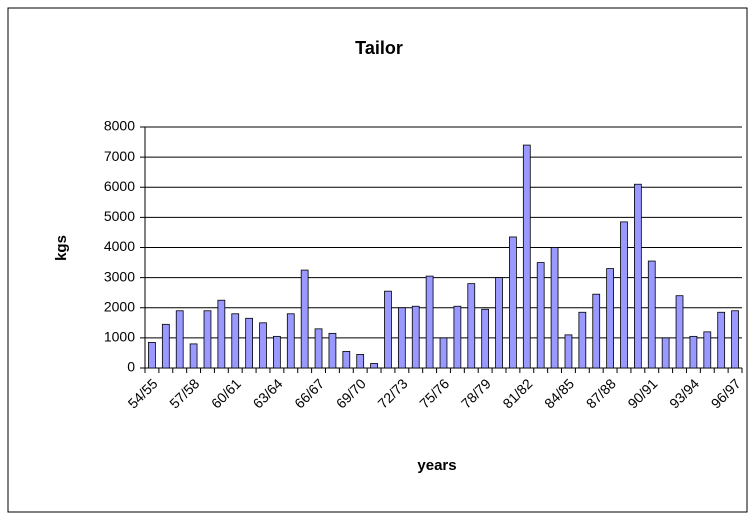 This screenshot has height=518, width=748. I want to click on y-tick-label: 1000, so click(119, 337).